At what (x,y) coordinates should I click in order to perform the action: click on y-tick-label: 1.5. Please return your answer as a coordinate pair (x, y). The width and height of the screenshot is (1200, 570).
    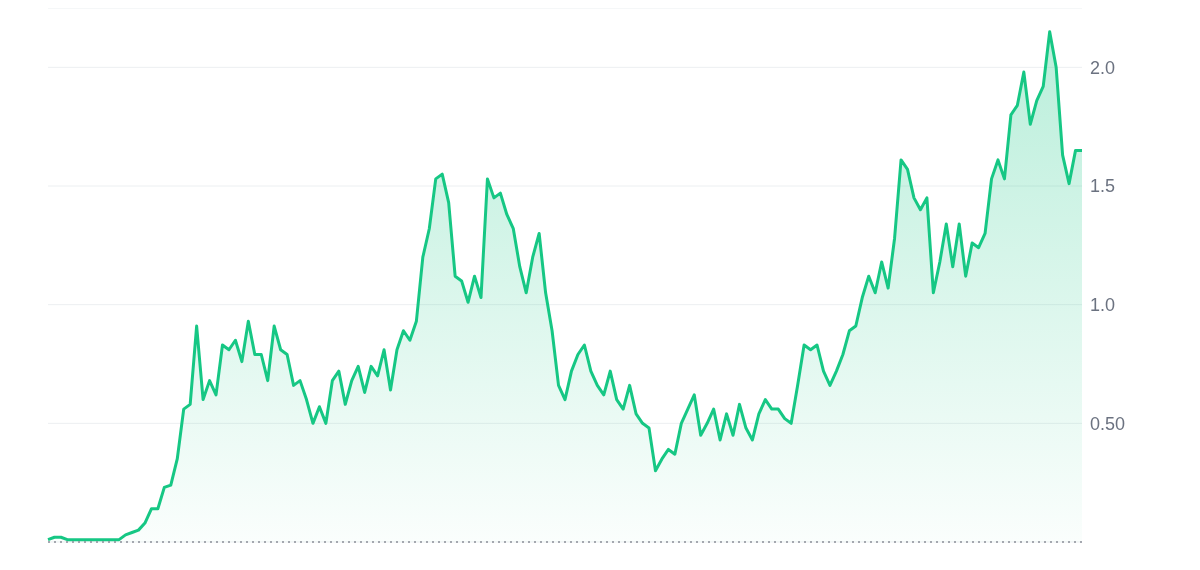
    Looking at the image, I should click on (1103, 186).